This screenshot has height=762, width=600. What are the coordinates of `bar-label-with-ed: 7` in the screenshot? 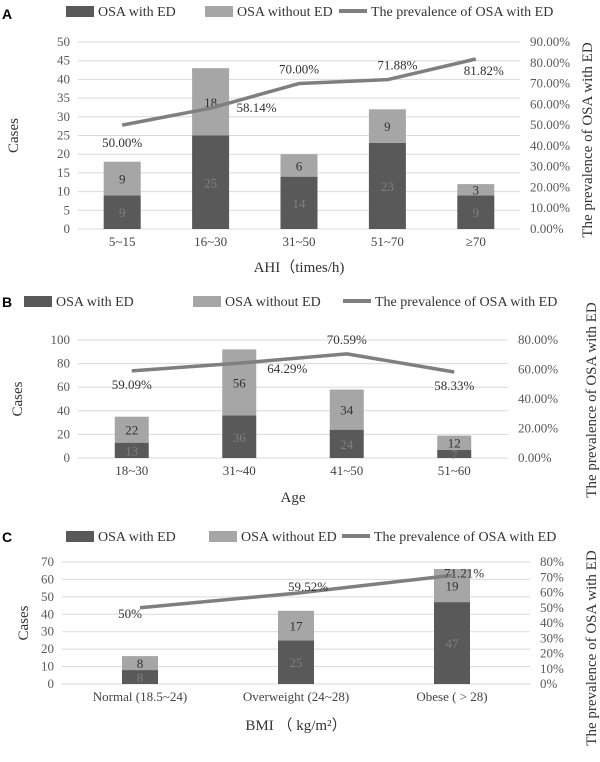 It's located at (454, 454).